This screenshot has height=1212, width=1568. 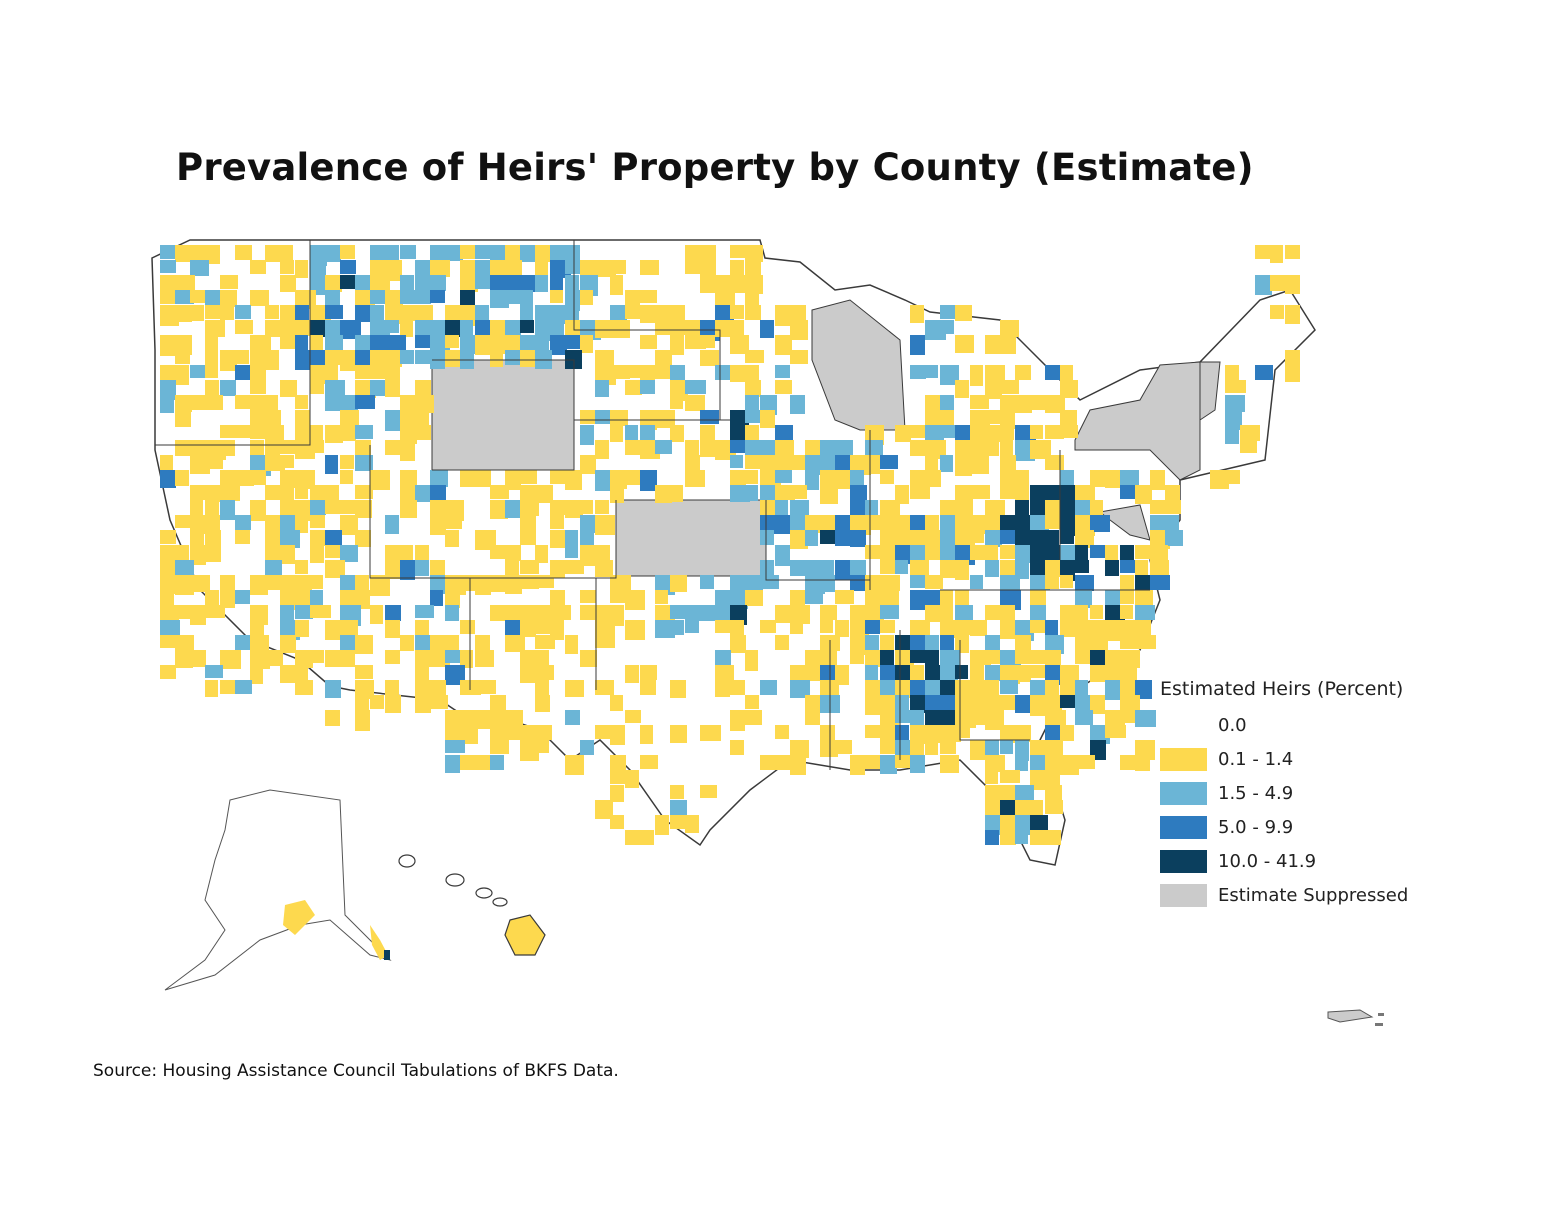 What do you see at coordinates (1267, 861) in the screenshot?
I see `legend-label: 10.0 - 41.9` at bounding box center [1267, 861].